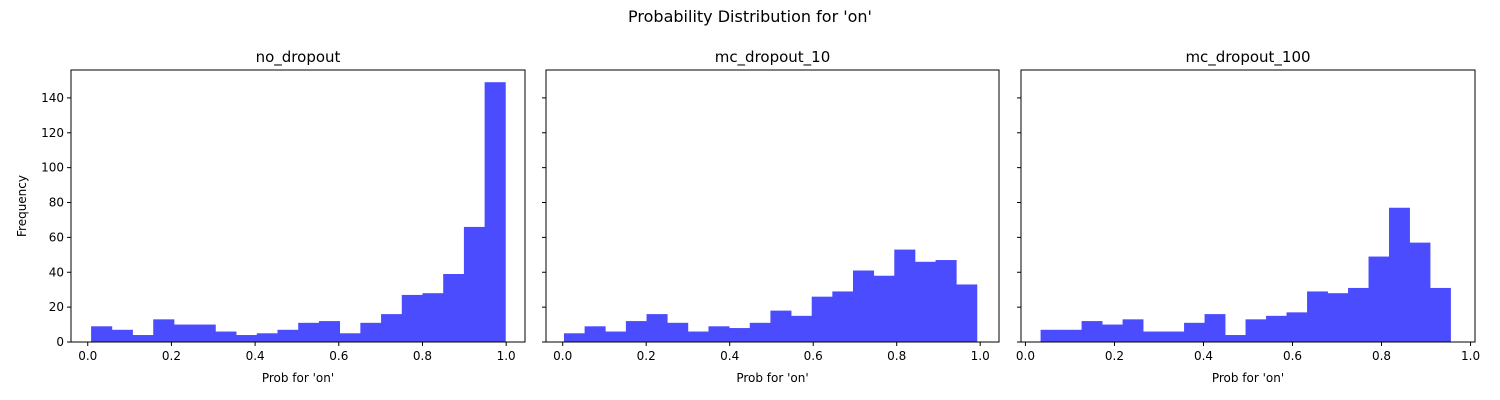 This screenshot has height=400, width=1500. Describe the element at coordinates (52, 133) in the screenshot. I see `y-tick-label: 120` at that location.